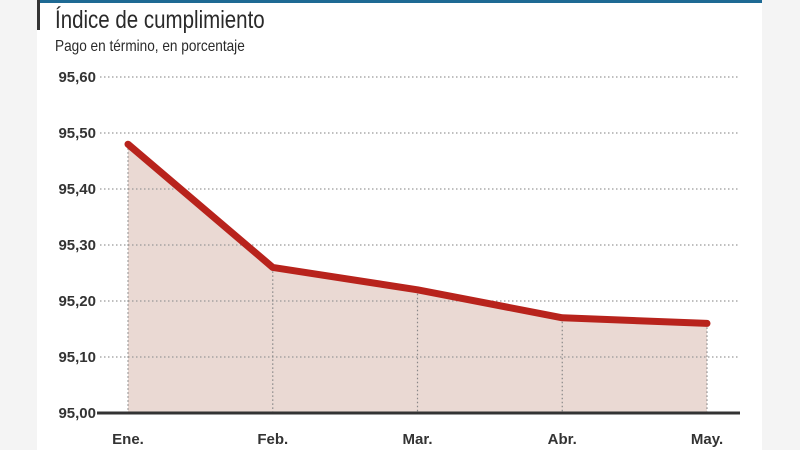 The image size is (800, 450). What do you see at coordinates (707, 439) in the screenshot?
I see `x-tick-label: May.` at bounding box center [707, 439].